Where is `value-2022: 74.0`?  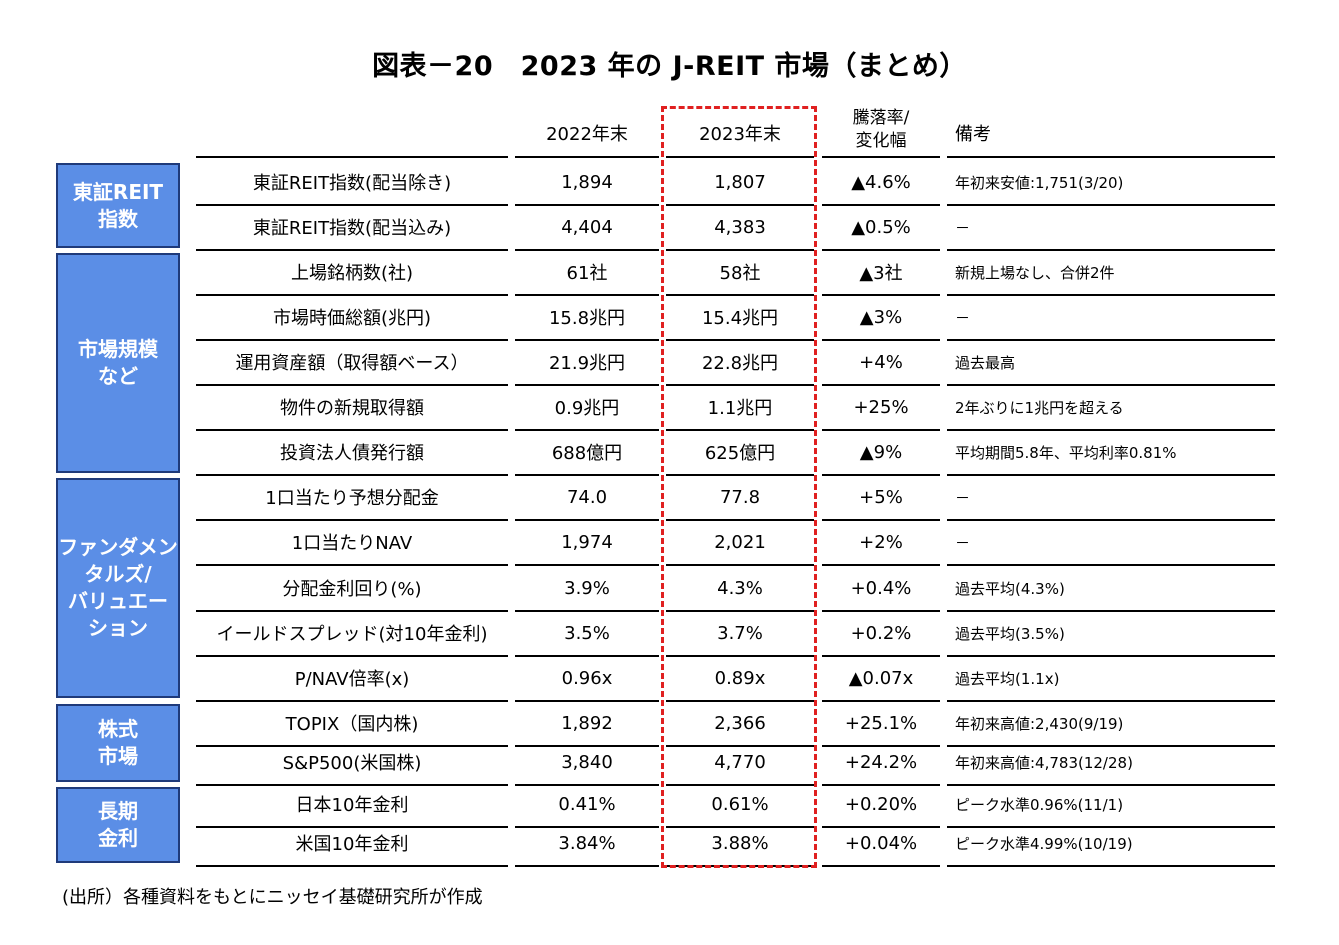
value-2022: 74.0 is located at coordinates (587, 497).